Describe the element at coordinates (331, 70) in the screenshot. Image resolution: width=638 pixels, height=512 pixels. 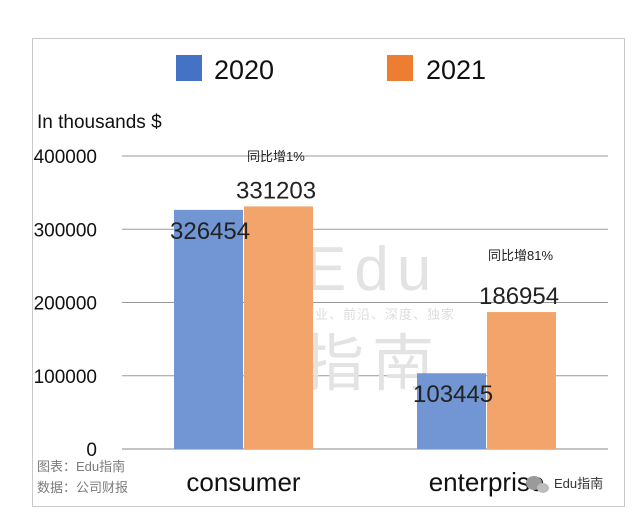
I see `legend: 2020 2021` at that location.